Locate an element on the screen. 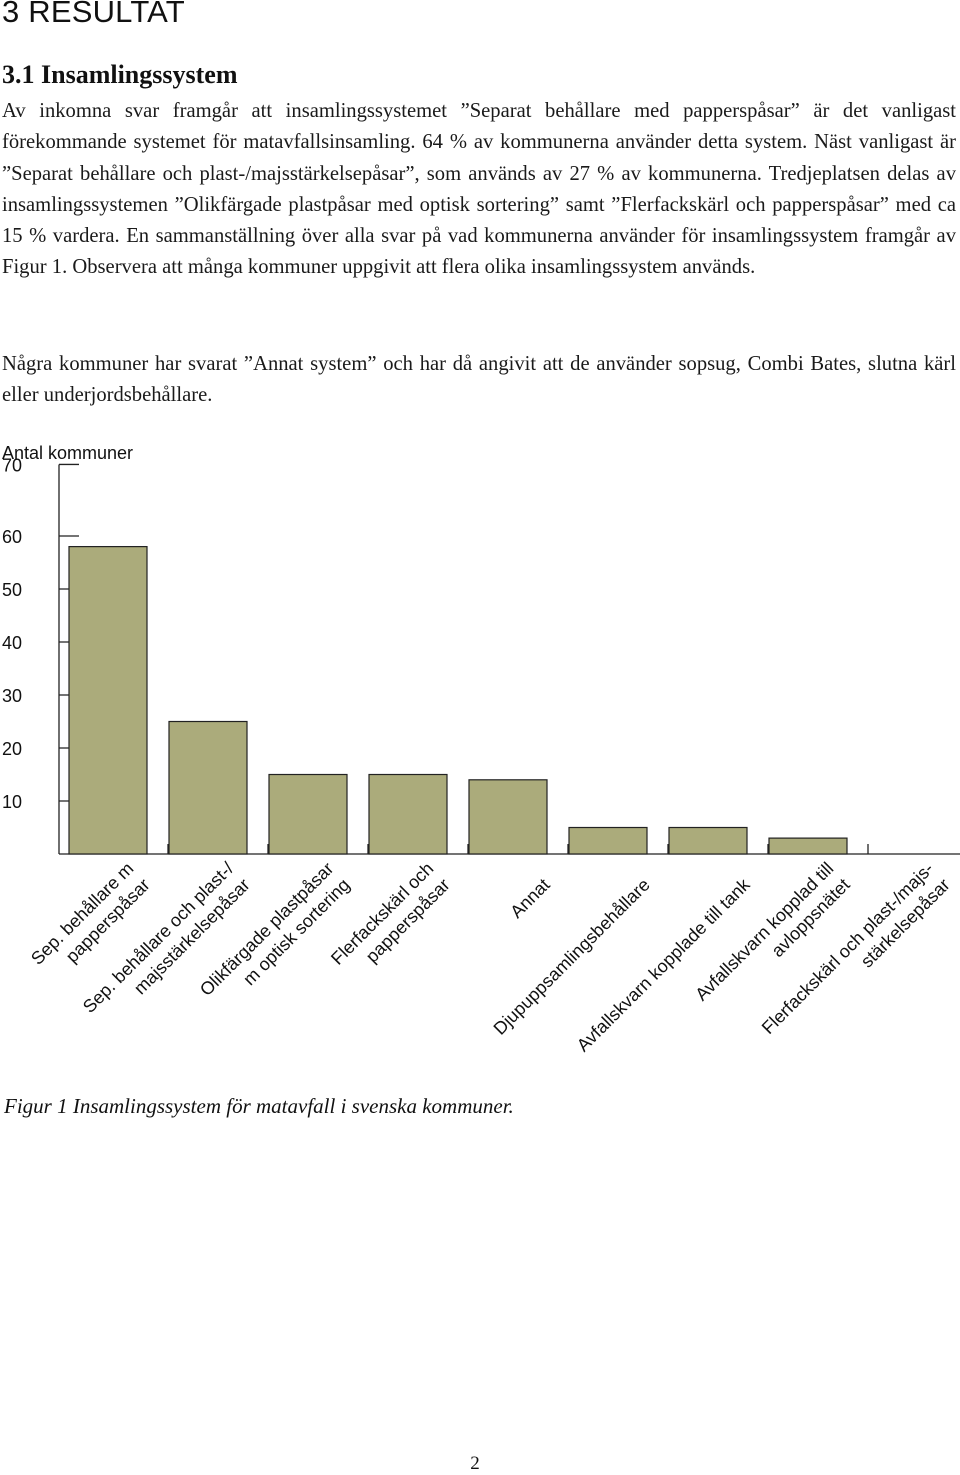  chart-y-axis-title: Antal kommuner is located at coordinates (68, 453).